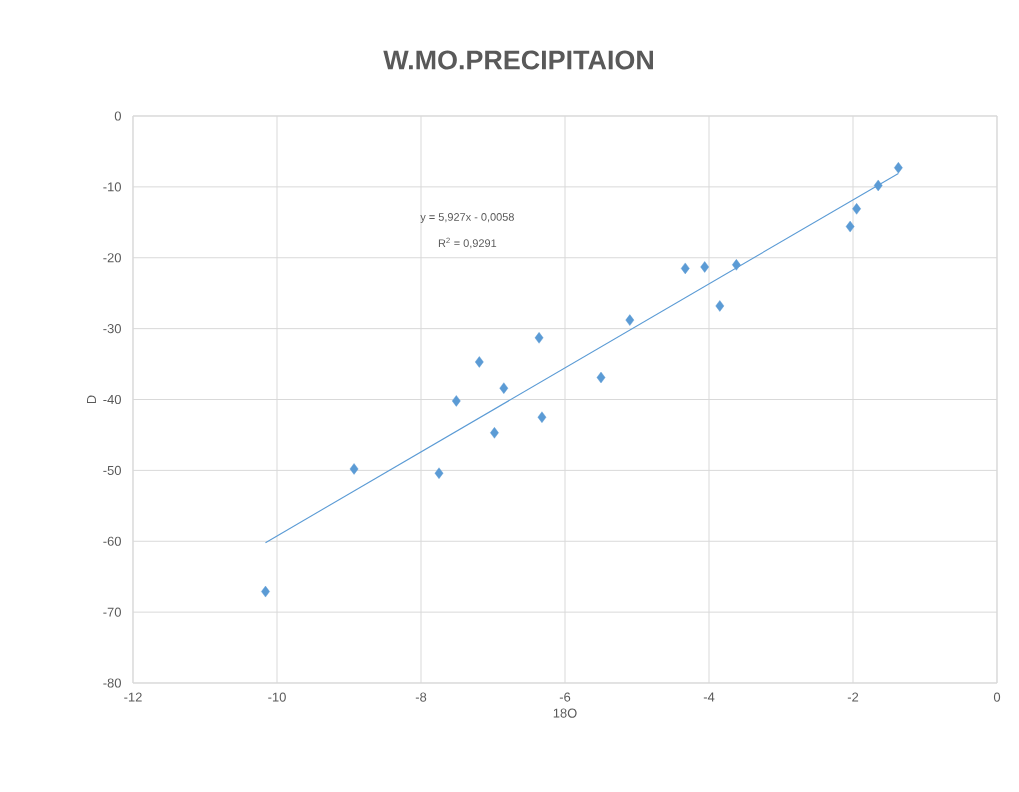 The image size is (1019, 792). What do you see at coordinates (997, 697) in the screenshot?
I see `x-tick-label: 0` at bounding box center [997, 697].